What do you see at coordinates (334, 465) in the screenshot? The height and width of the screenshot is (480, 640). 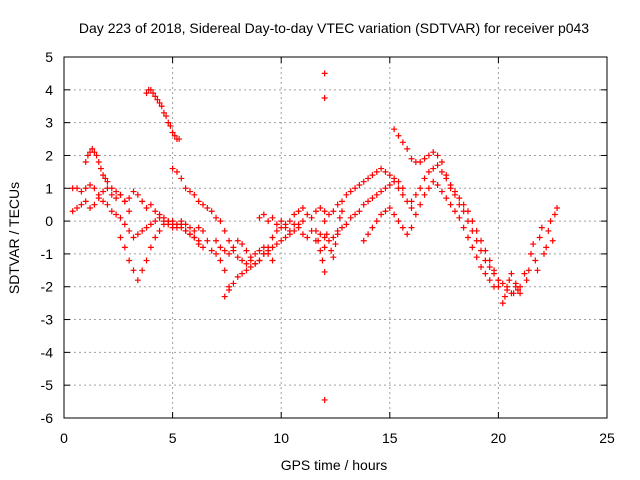 I see `x-axis-label: GPS time / hours` at bounding box center [334, 465].